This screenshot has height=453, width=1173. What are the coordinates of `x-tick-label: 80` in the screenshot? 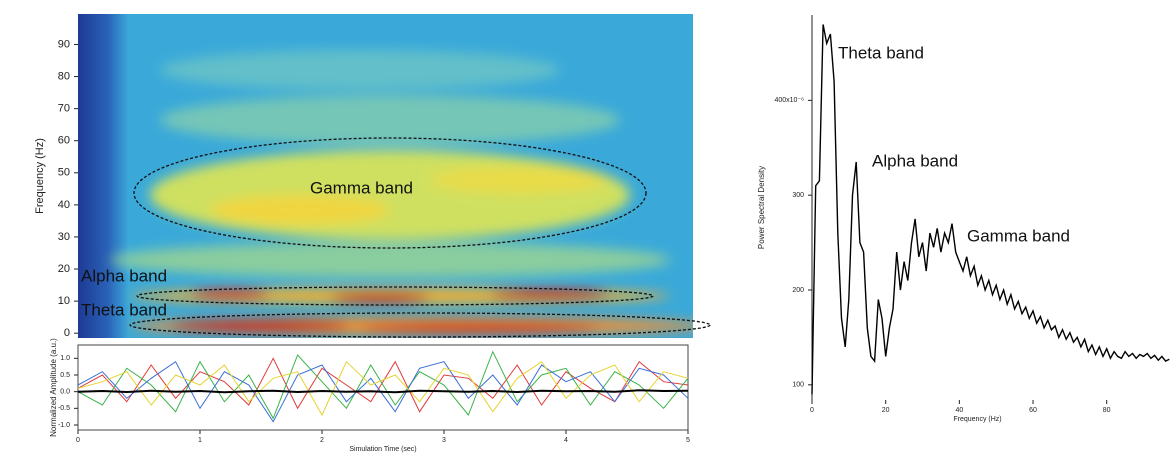 It's located at (1107, 410).